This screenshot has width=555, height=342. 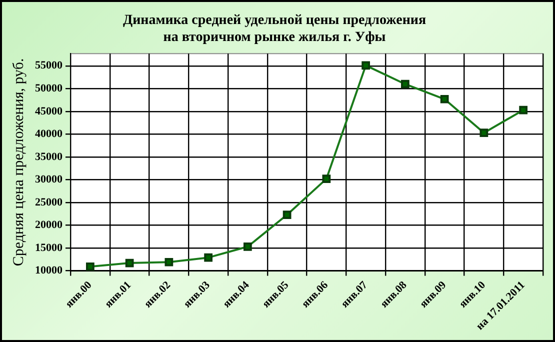 What do you see at coordinates (49, 225) in the screenshot?
I see `y-tick-label: 20000` at bounding box center [49, 225].